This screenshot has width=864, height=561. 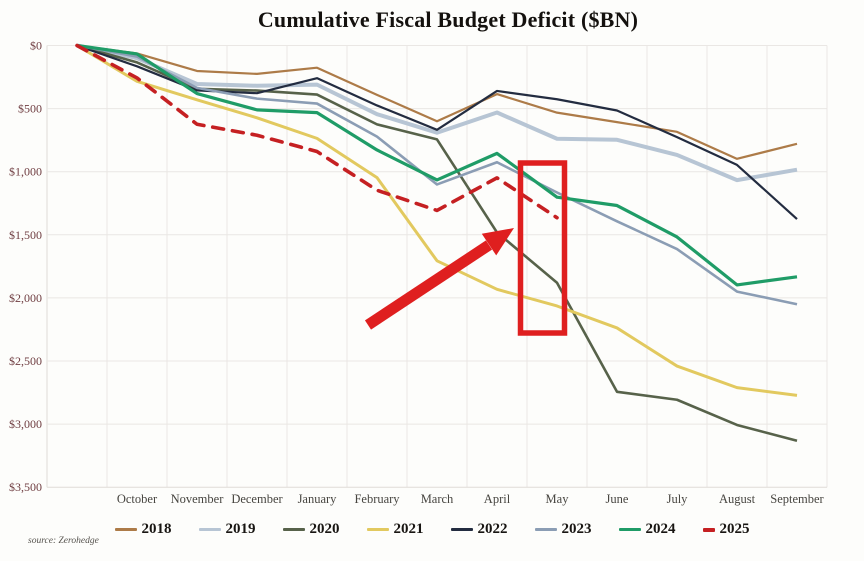 What do you see at coordinates (209, 529) in the screenshot?
I see `legend-swatch-2019` at bounding box center [209, 529].